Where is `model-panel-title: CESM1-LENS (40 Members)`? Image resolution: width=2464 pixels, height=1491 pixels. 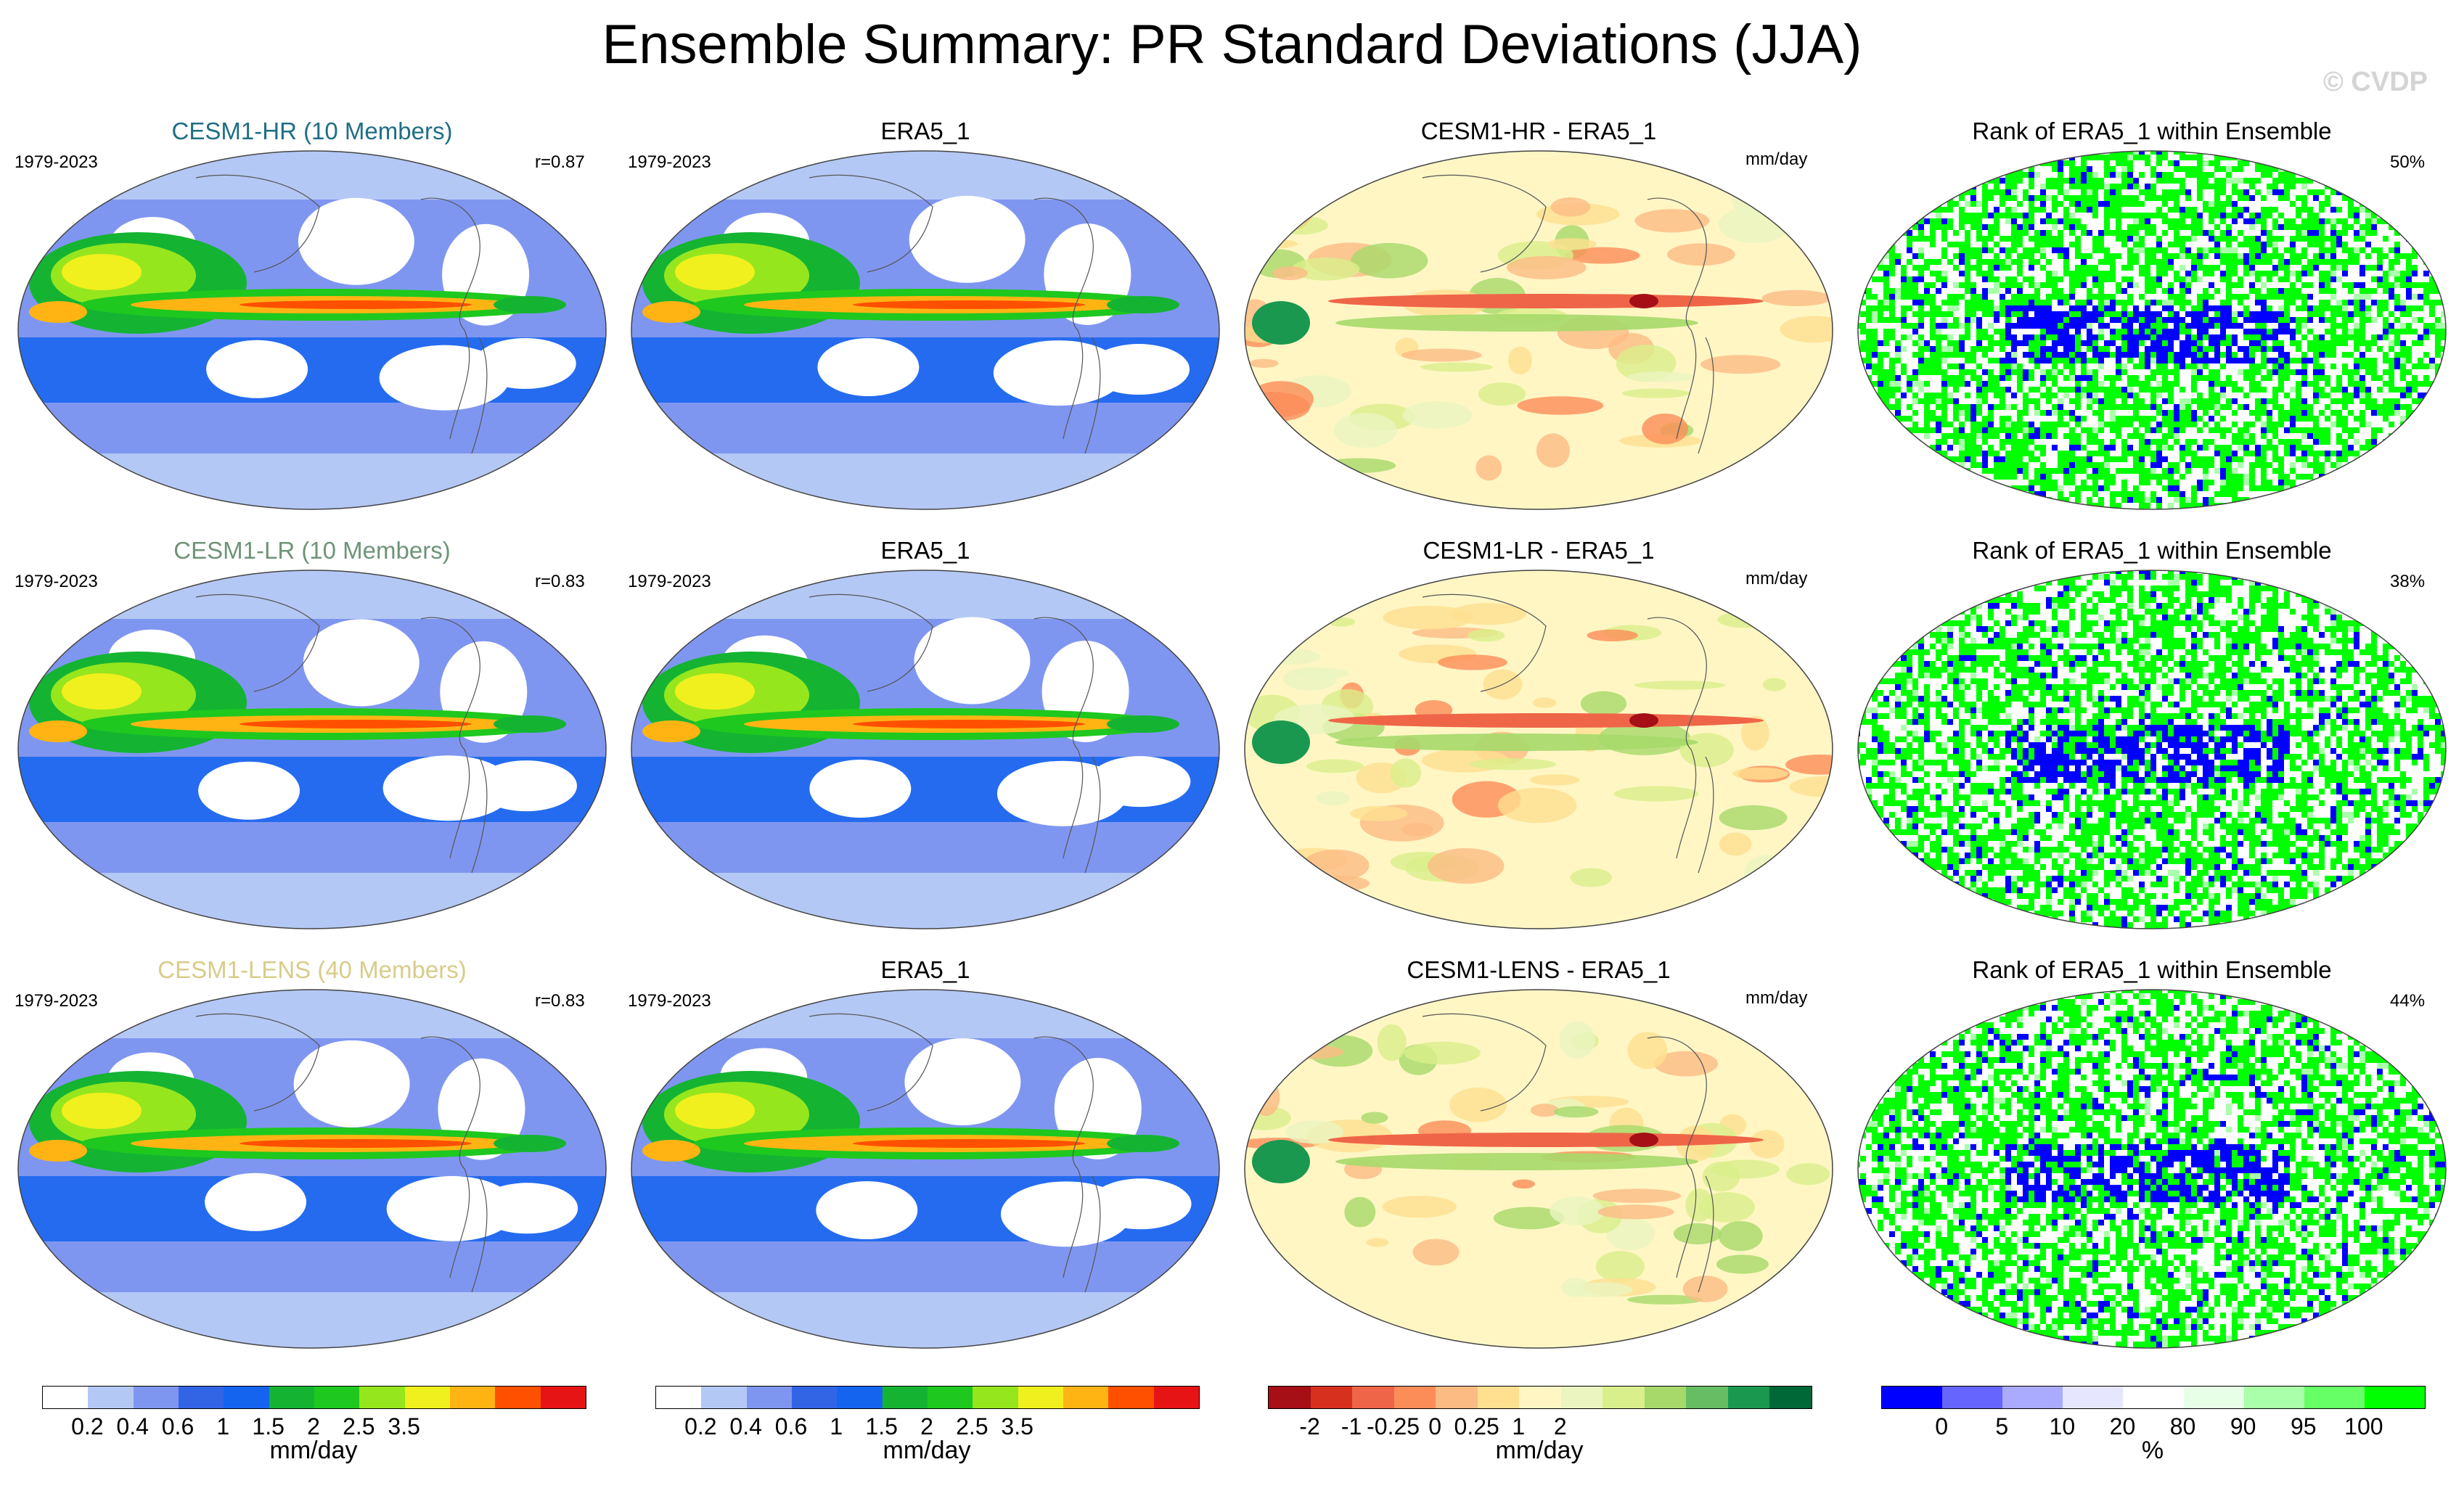 model-panel-title: CESM1-LENS (40 Members) is located at coordinates (312, 969).